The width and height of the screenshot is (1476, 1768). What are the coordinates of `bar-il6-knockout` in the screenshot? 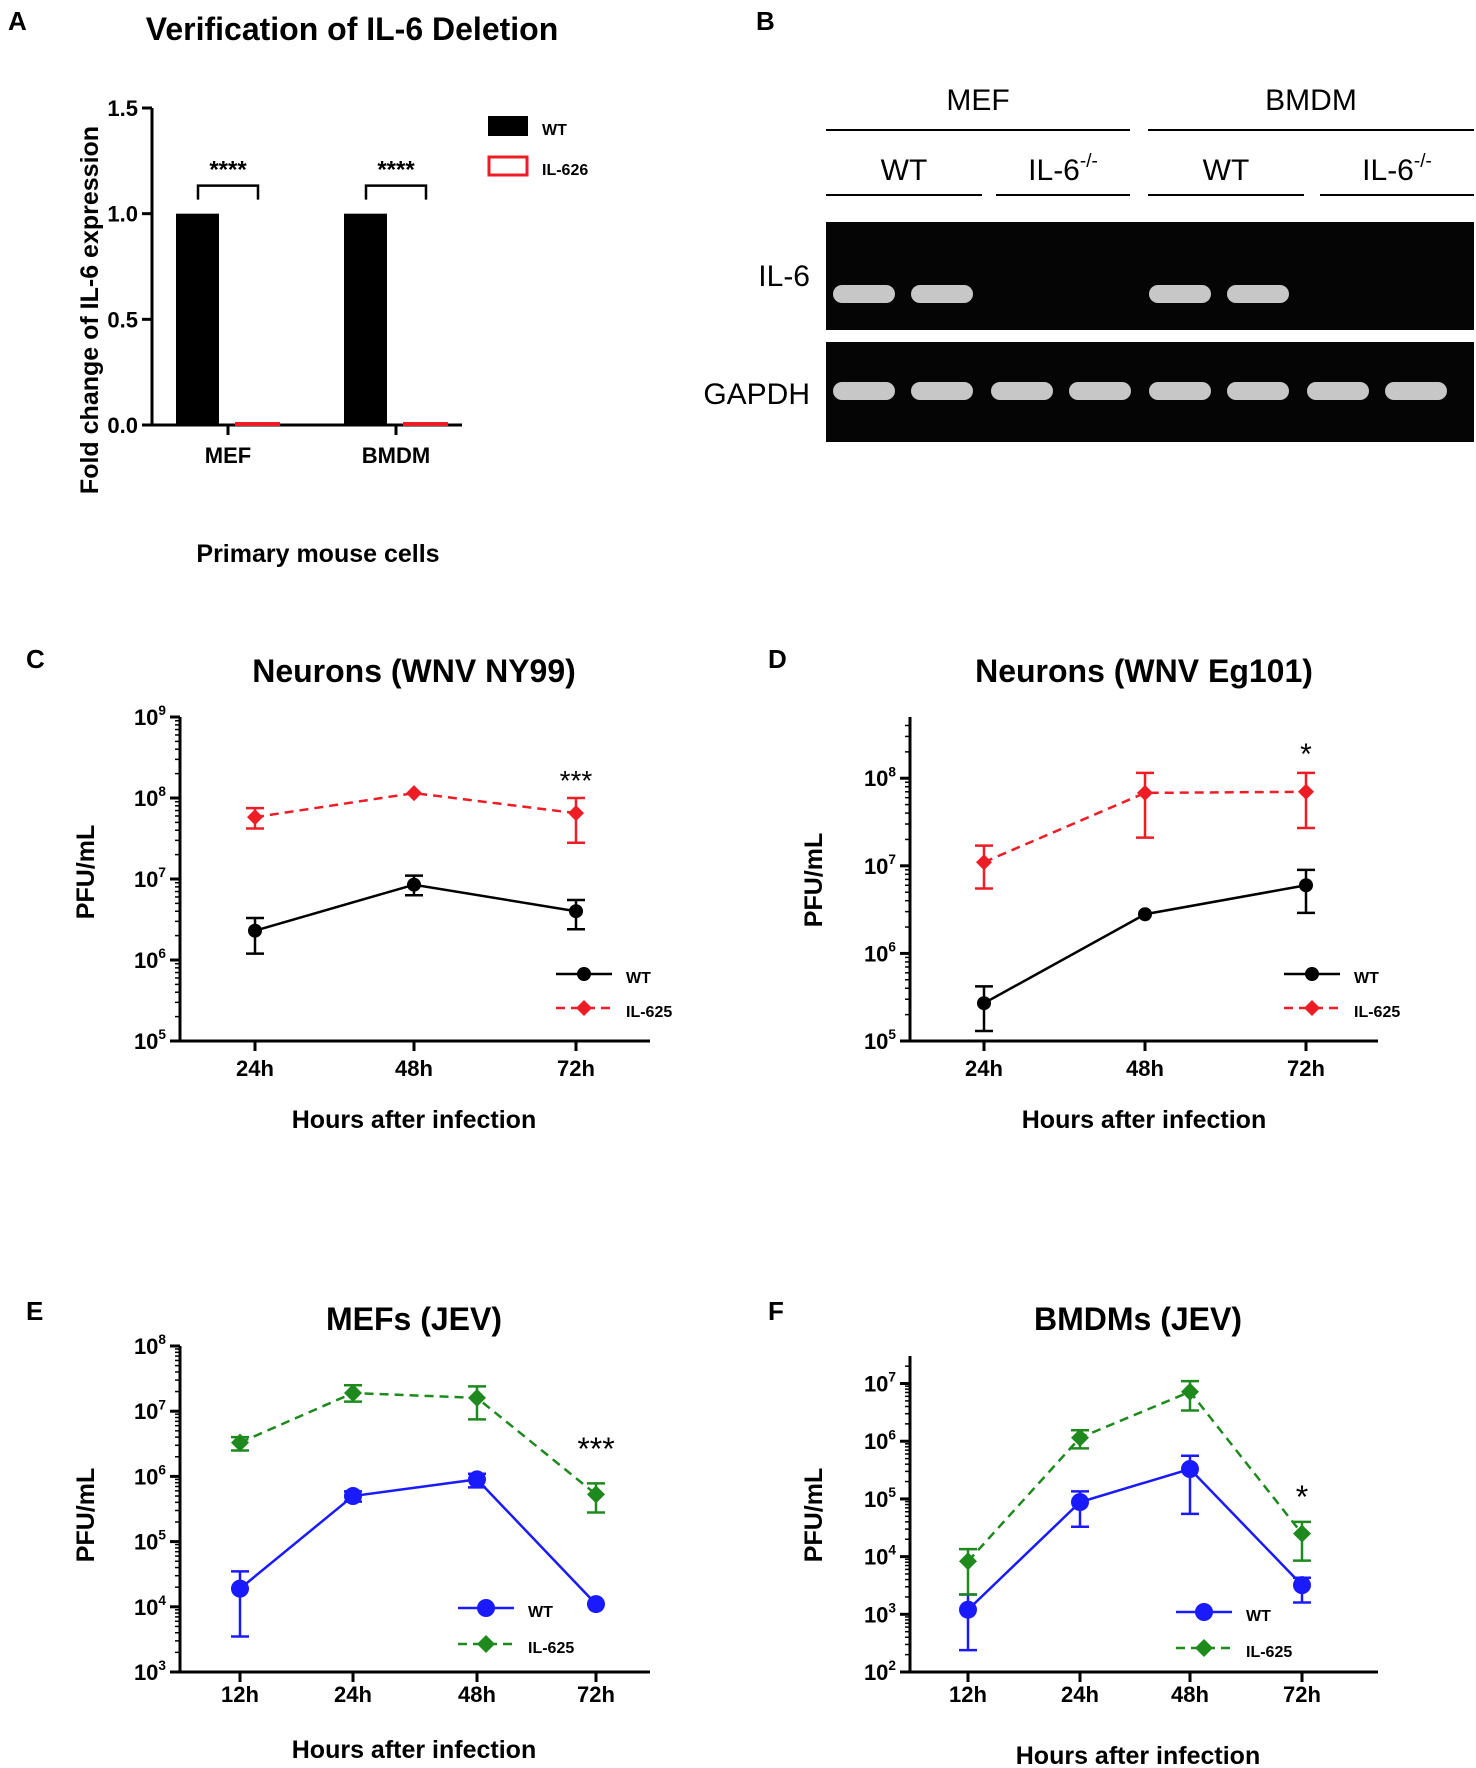 It's located at (257, 424).